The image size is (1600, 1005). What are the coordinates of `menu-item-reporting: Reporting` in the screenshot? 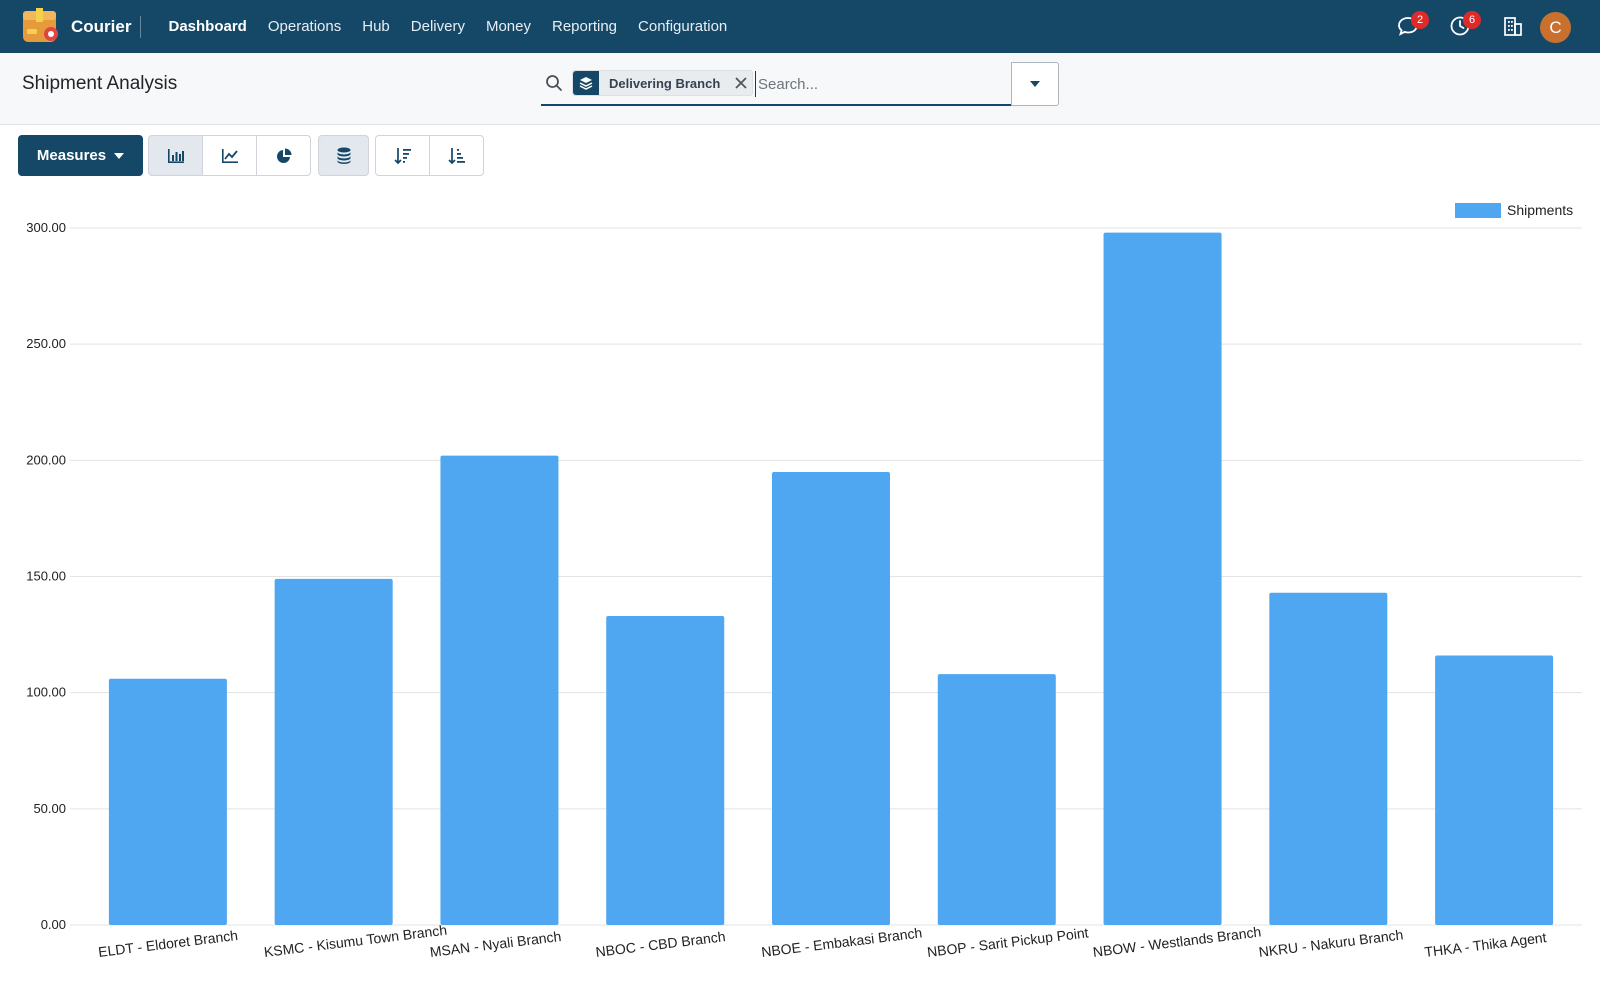 It's located at (584, 26).